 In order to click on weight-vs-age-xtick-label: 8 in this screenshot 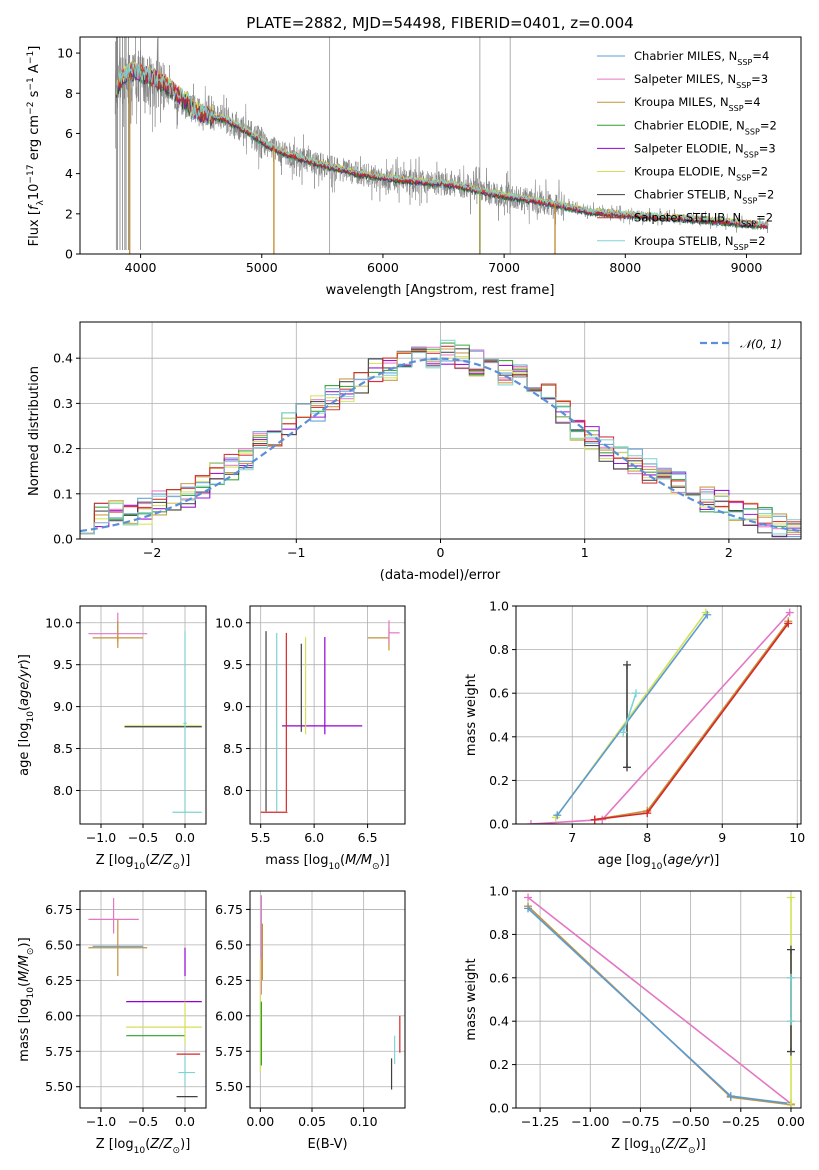, I will do `click(647, 837)`.